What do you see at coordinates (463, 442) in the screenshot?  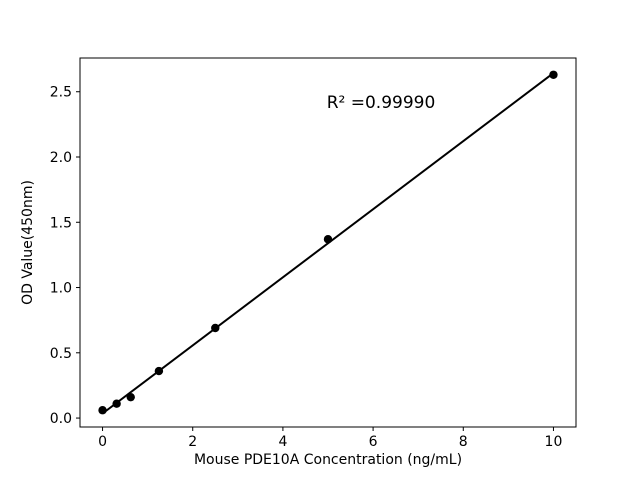 I see `x-tick-label: 8` at bounding box center [463, 442].